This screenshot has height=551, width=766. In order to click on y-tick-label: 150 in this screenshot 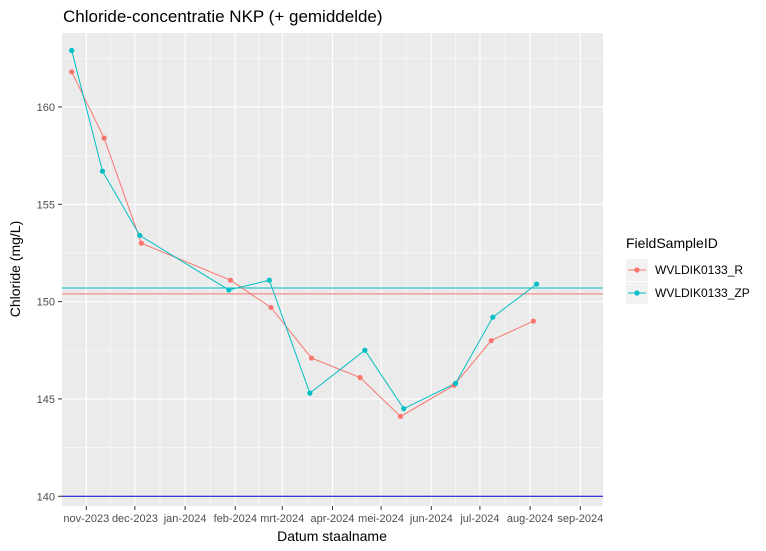, I will do `click(46, 303)`.